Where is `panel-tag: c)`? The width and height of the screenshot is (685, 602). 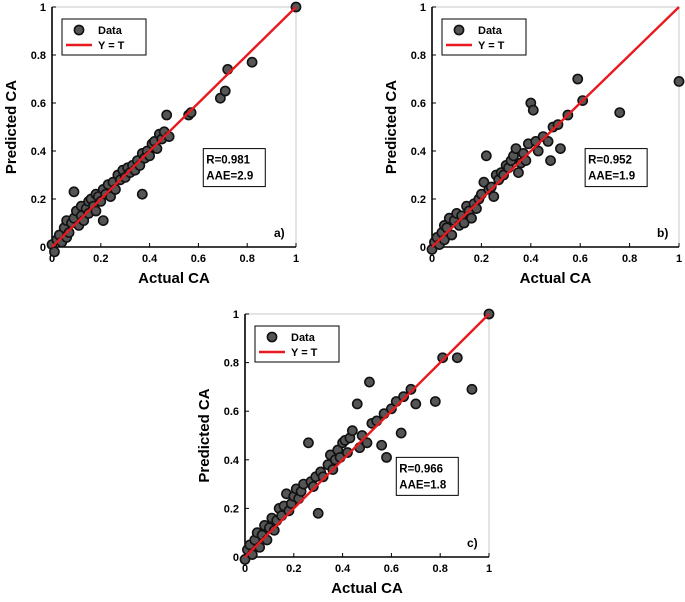
panel-tag: c) is located at coordinates (472, 543).